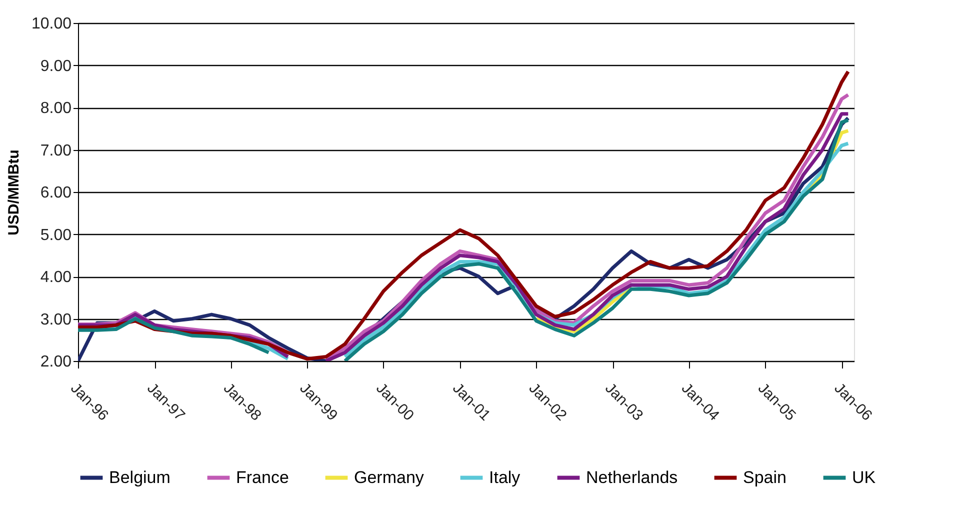 The width and height of the screenshot is (967, 517). Describe the element at coordinates (505, 477) in the screenshot. I see `legend-label: Italy` at that location.